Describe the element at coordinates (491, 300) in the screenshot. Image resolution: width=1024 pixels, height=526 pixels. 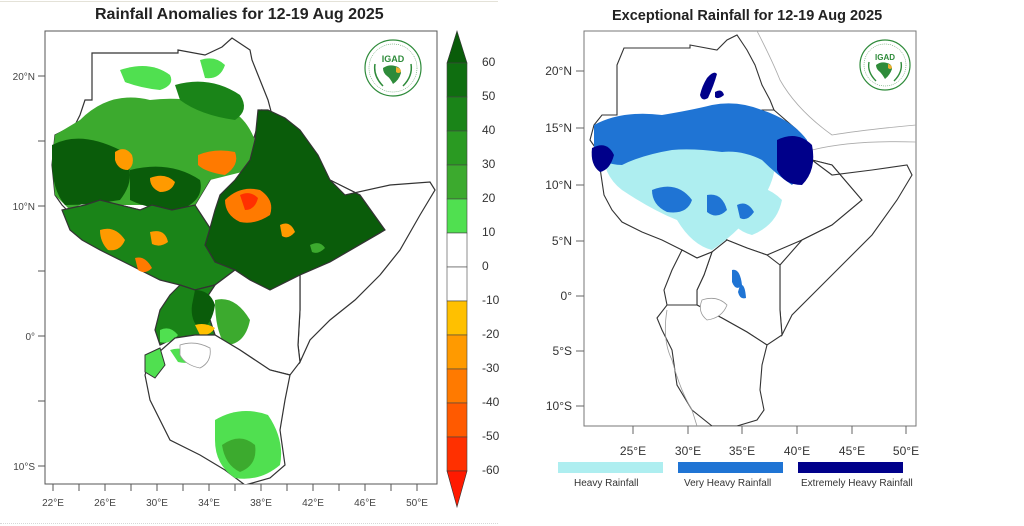
I see `colorbar-tick-label: -10` at that location.